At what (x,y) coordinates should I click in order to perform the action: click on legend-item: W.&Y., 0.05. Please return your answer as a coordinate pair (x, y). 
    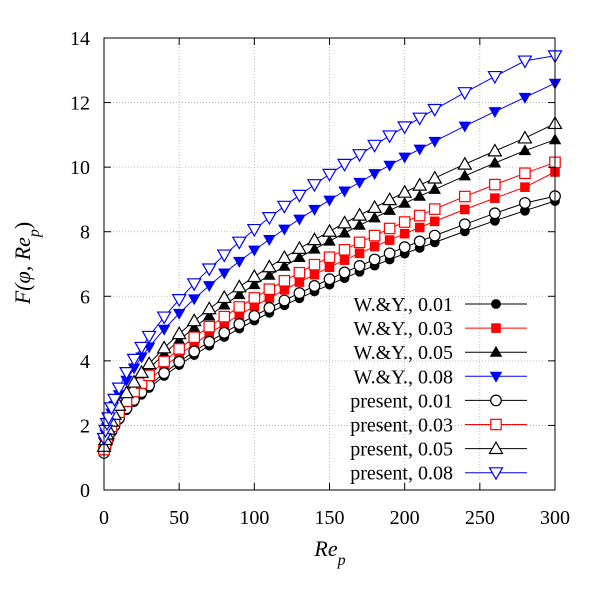
    Looking at the image, I should click on (440, 353).